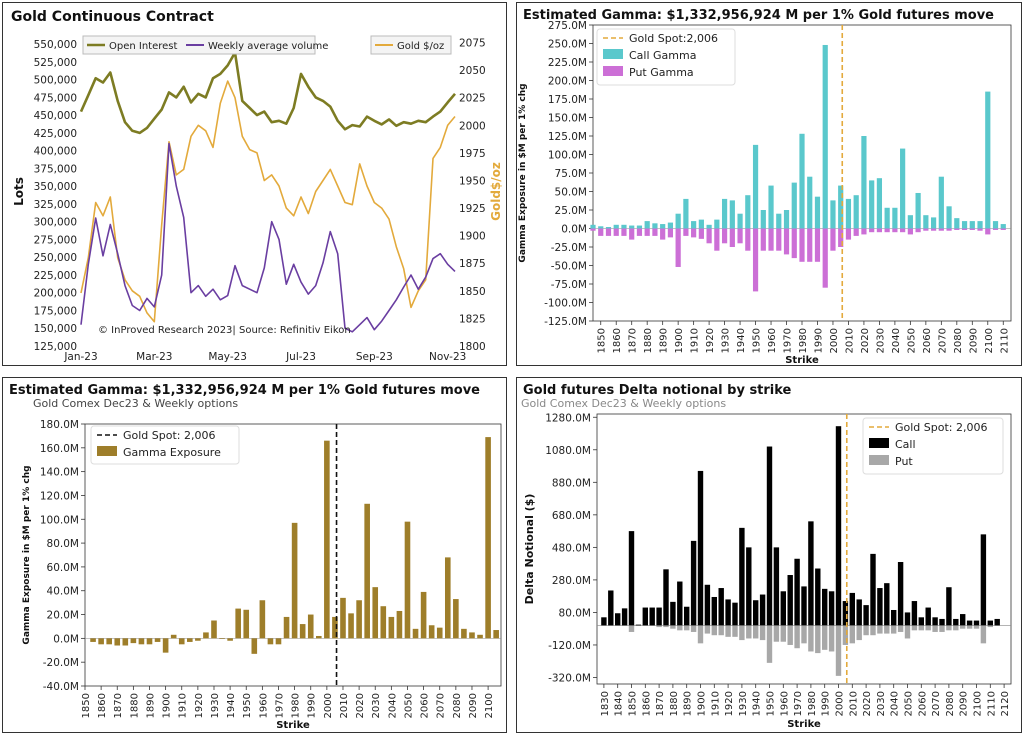 Image resolution: width=1024 pixels, height=735 pixels. What do you see at coordinates (263, 705) in the screenshot?
I see `x-tick-label: 1960` at bounding box center [263, 705].